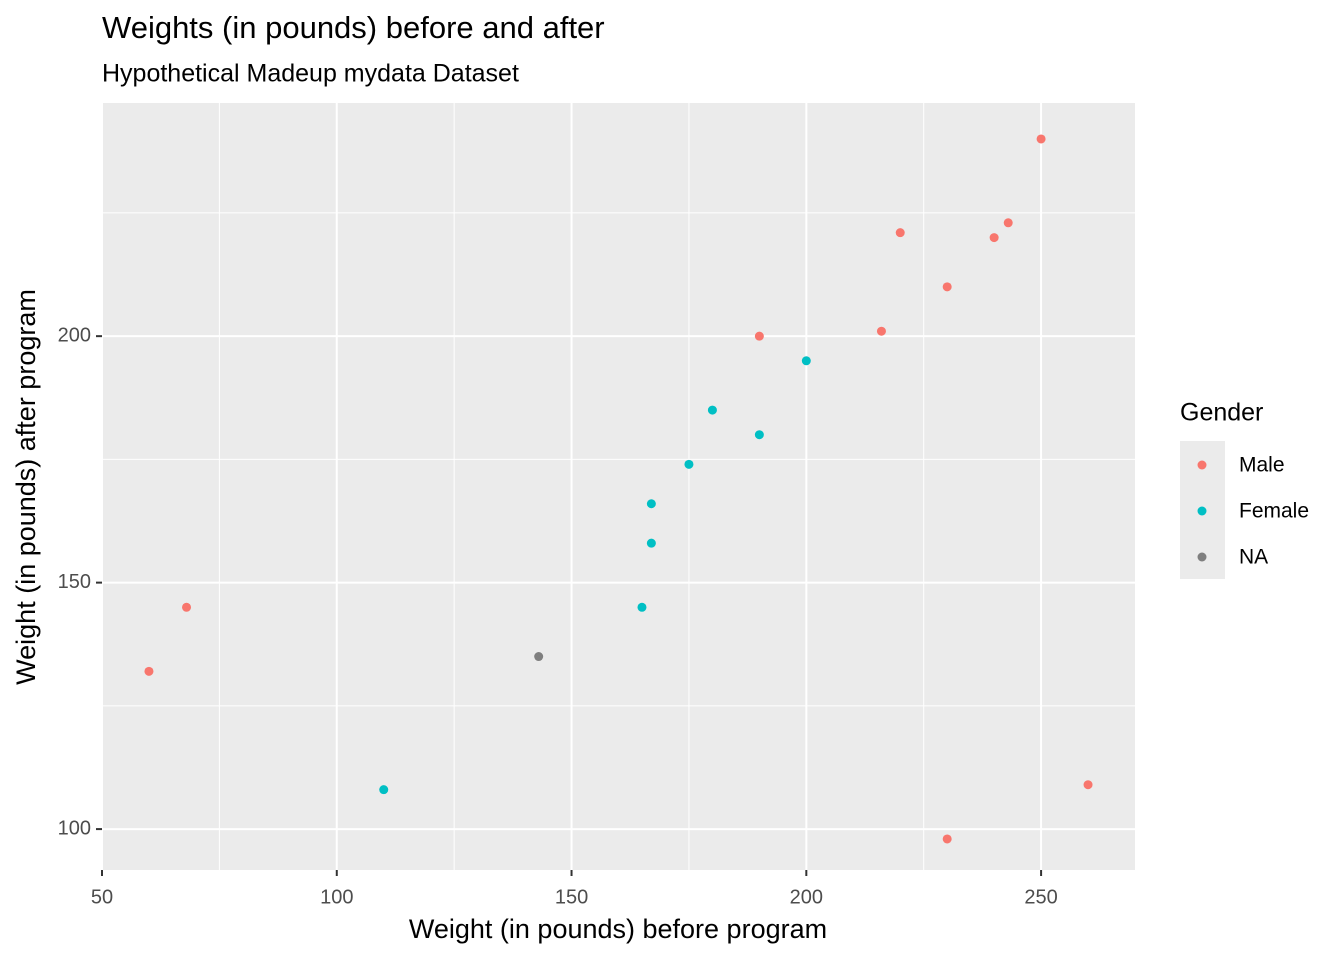 The height and width of the screenshot is (965, 1344). What do you see at coordinates (1040, 897) in the screenshot?
I see `x-tick-label: 250` at bounding box center [1040, 897].